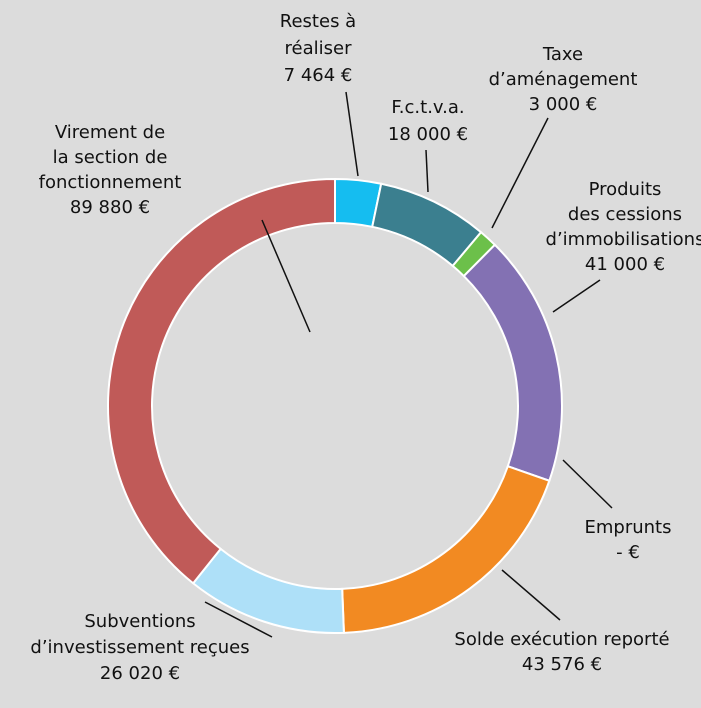  What do you see at coordinates (625, 214) in the screenshot?
I see `slice-label: des cessions` at bounding box center [625, 214].